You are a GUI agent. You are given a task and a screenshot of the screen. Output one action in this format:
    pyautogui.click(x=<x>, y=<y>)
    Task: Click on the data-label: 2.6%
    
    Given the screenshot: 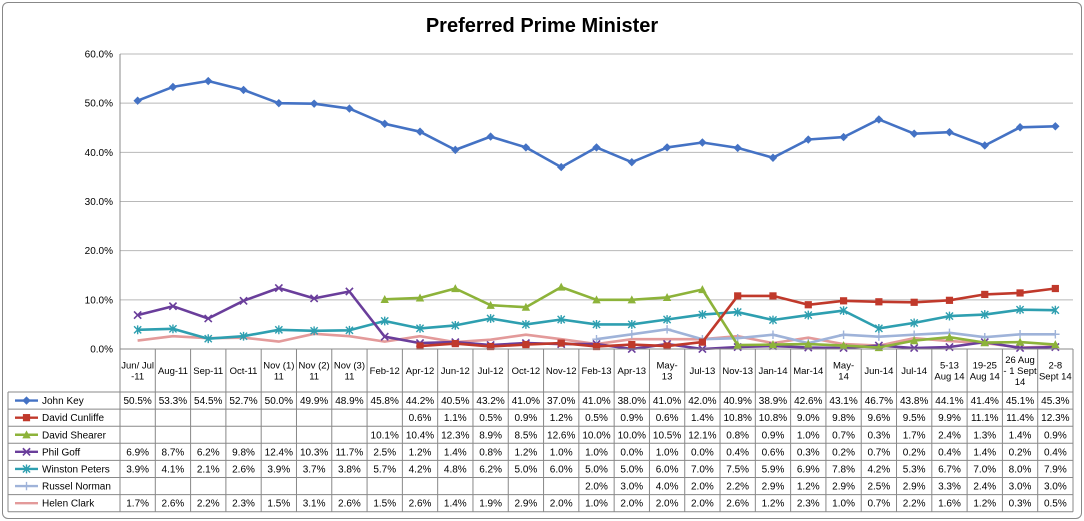 What is the action you would take?
    pyautogui.click(x=243, y=469)
    